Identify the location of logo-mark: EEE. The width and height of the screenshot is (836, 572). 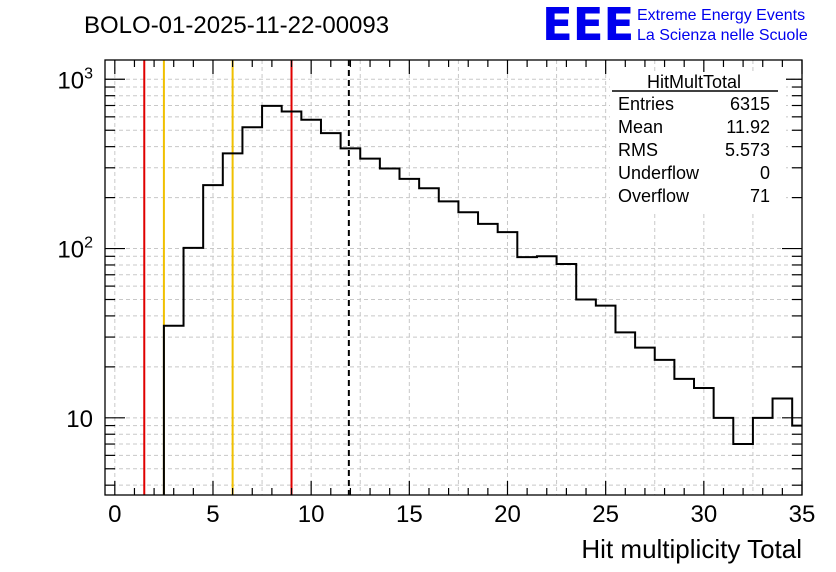
(588, 25).